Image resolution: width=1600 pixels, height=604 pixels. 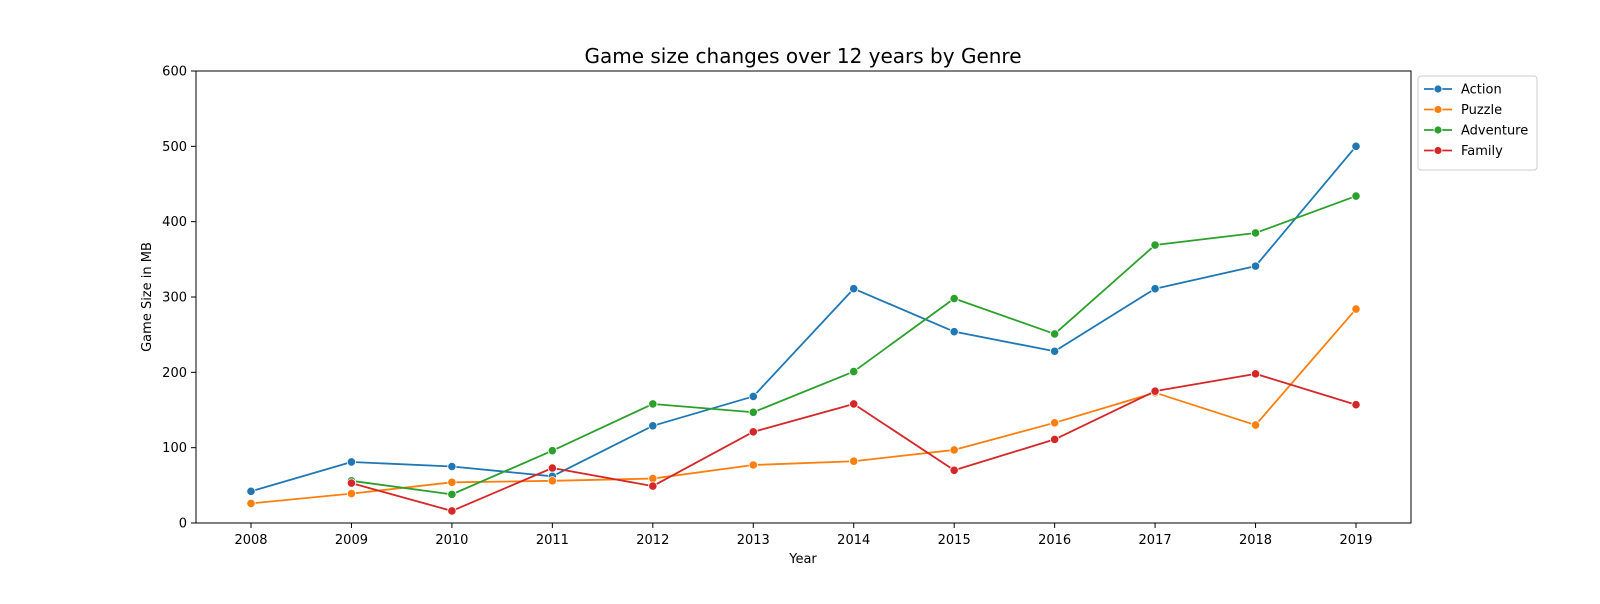 What do you see at coordinates (954, 540) in the screenshot?
I see `x-tick-label: 2015` at bounding box center [954, 540].